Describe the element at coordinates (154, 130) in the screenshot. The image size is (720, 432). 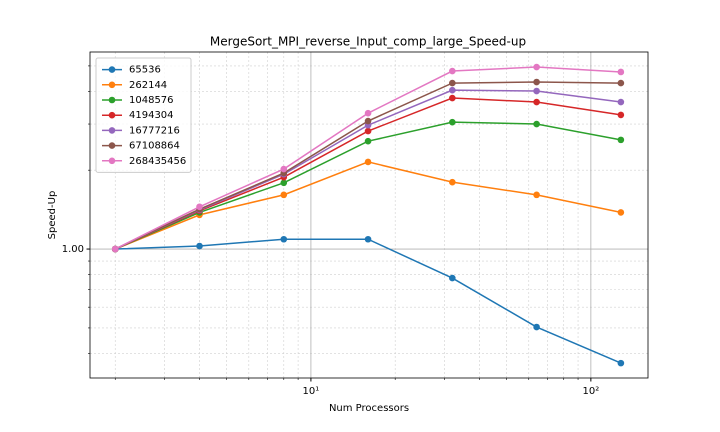
I see `legend-label: 16777216` at that location.